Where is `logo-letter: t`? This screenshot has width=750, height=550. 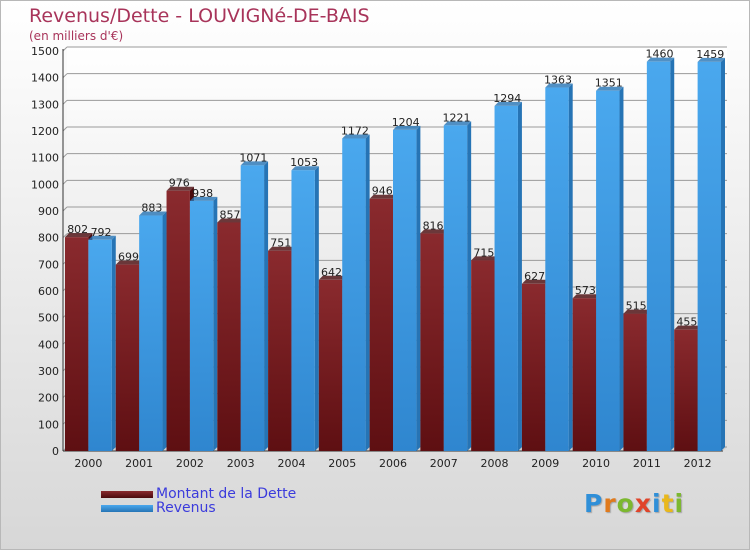
logo-letter: t is located at coordinates (668, 503).